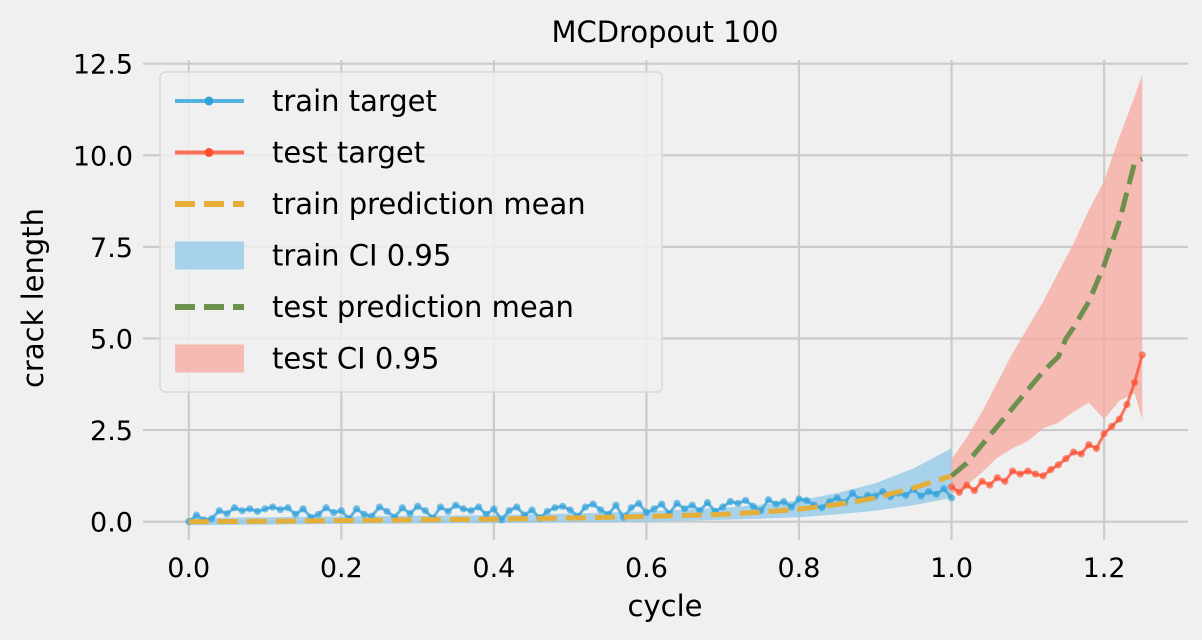 The image size is (1202, 640). I want to click on x-tick-label: 1.2, so click(1104, 568).